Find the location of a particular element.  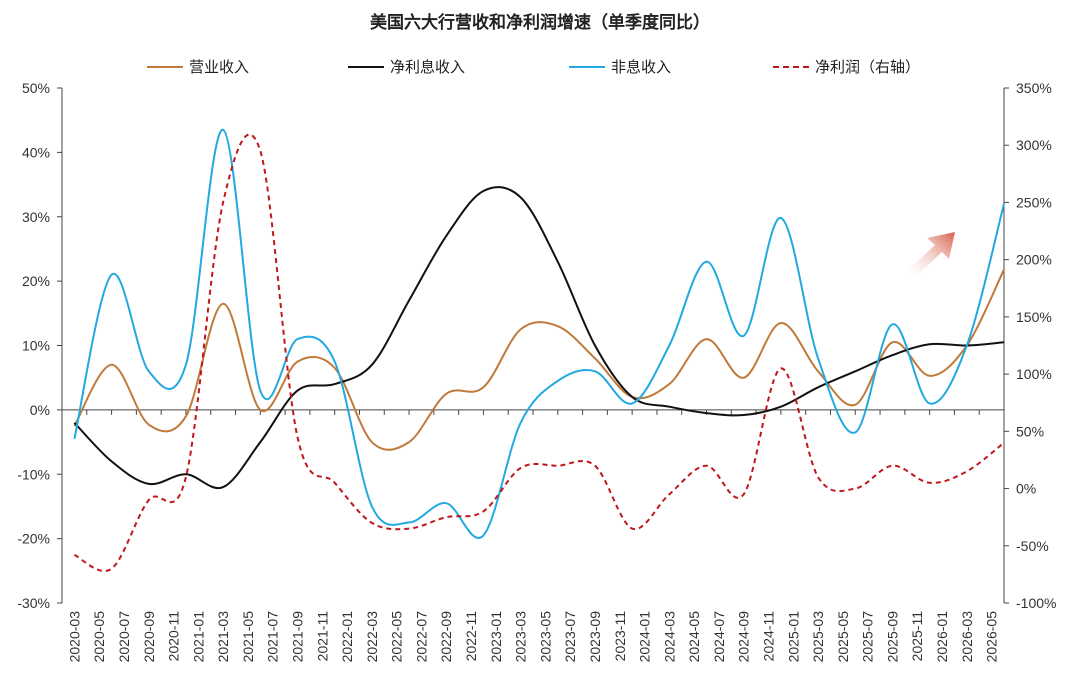

left-tick-label: -10% is located at coordinates (33, 474).